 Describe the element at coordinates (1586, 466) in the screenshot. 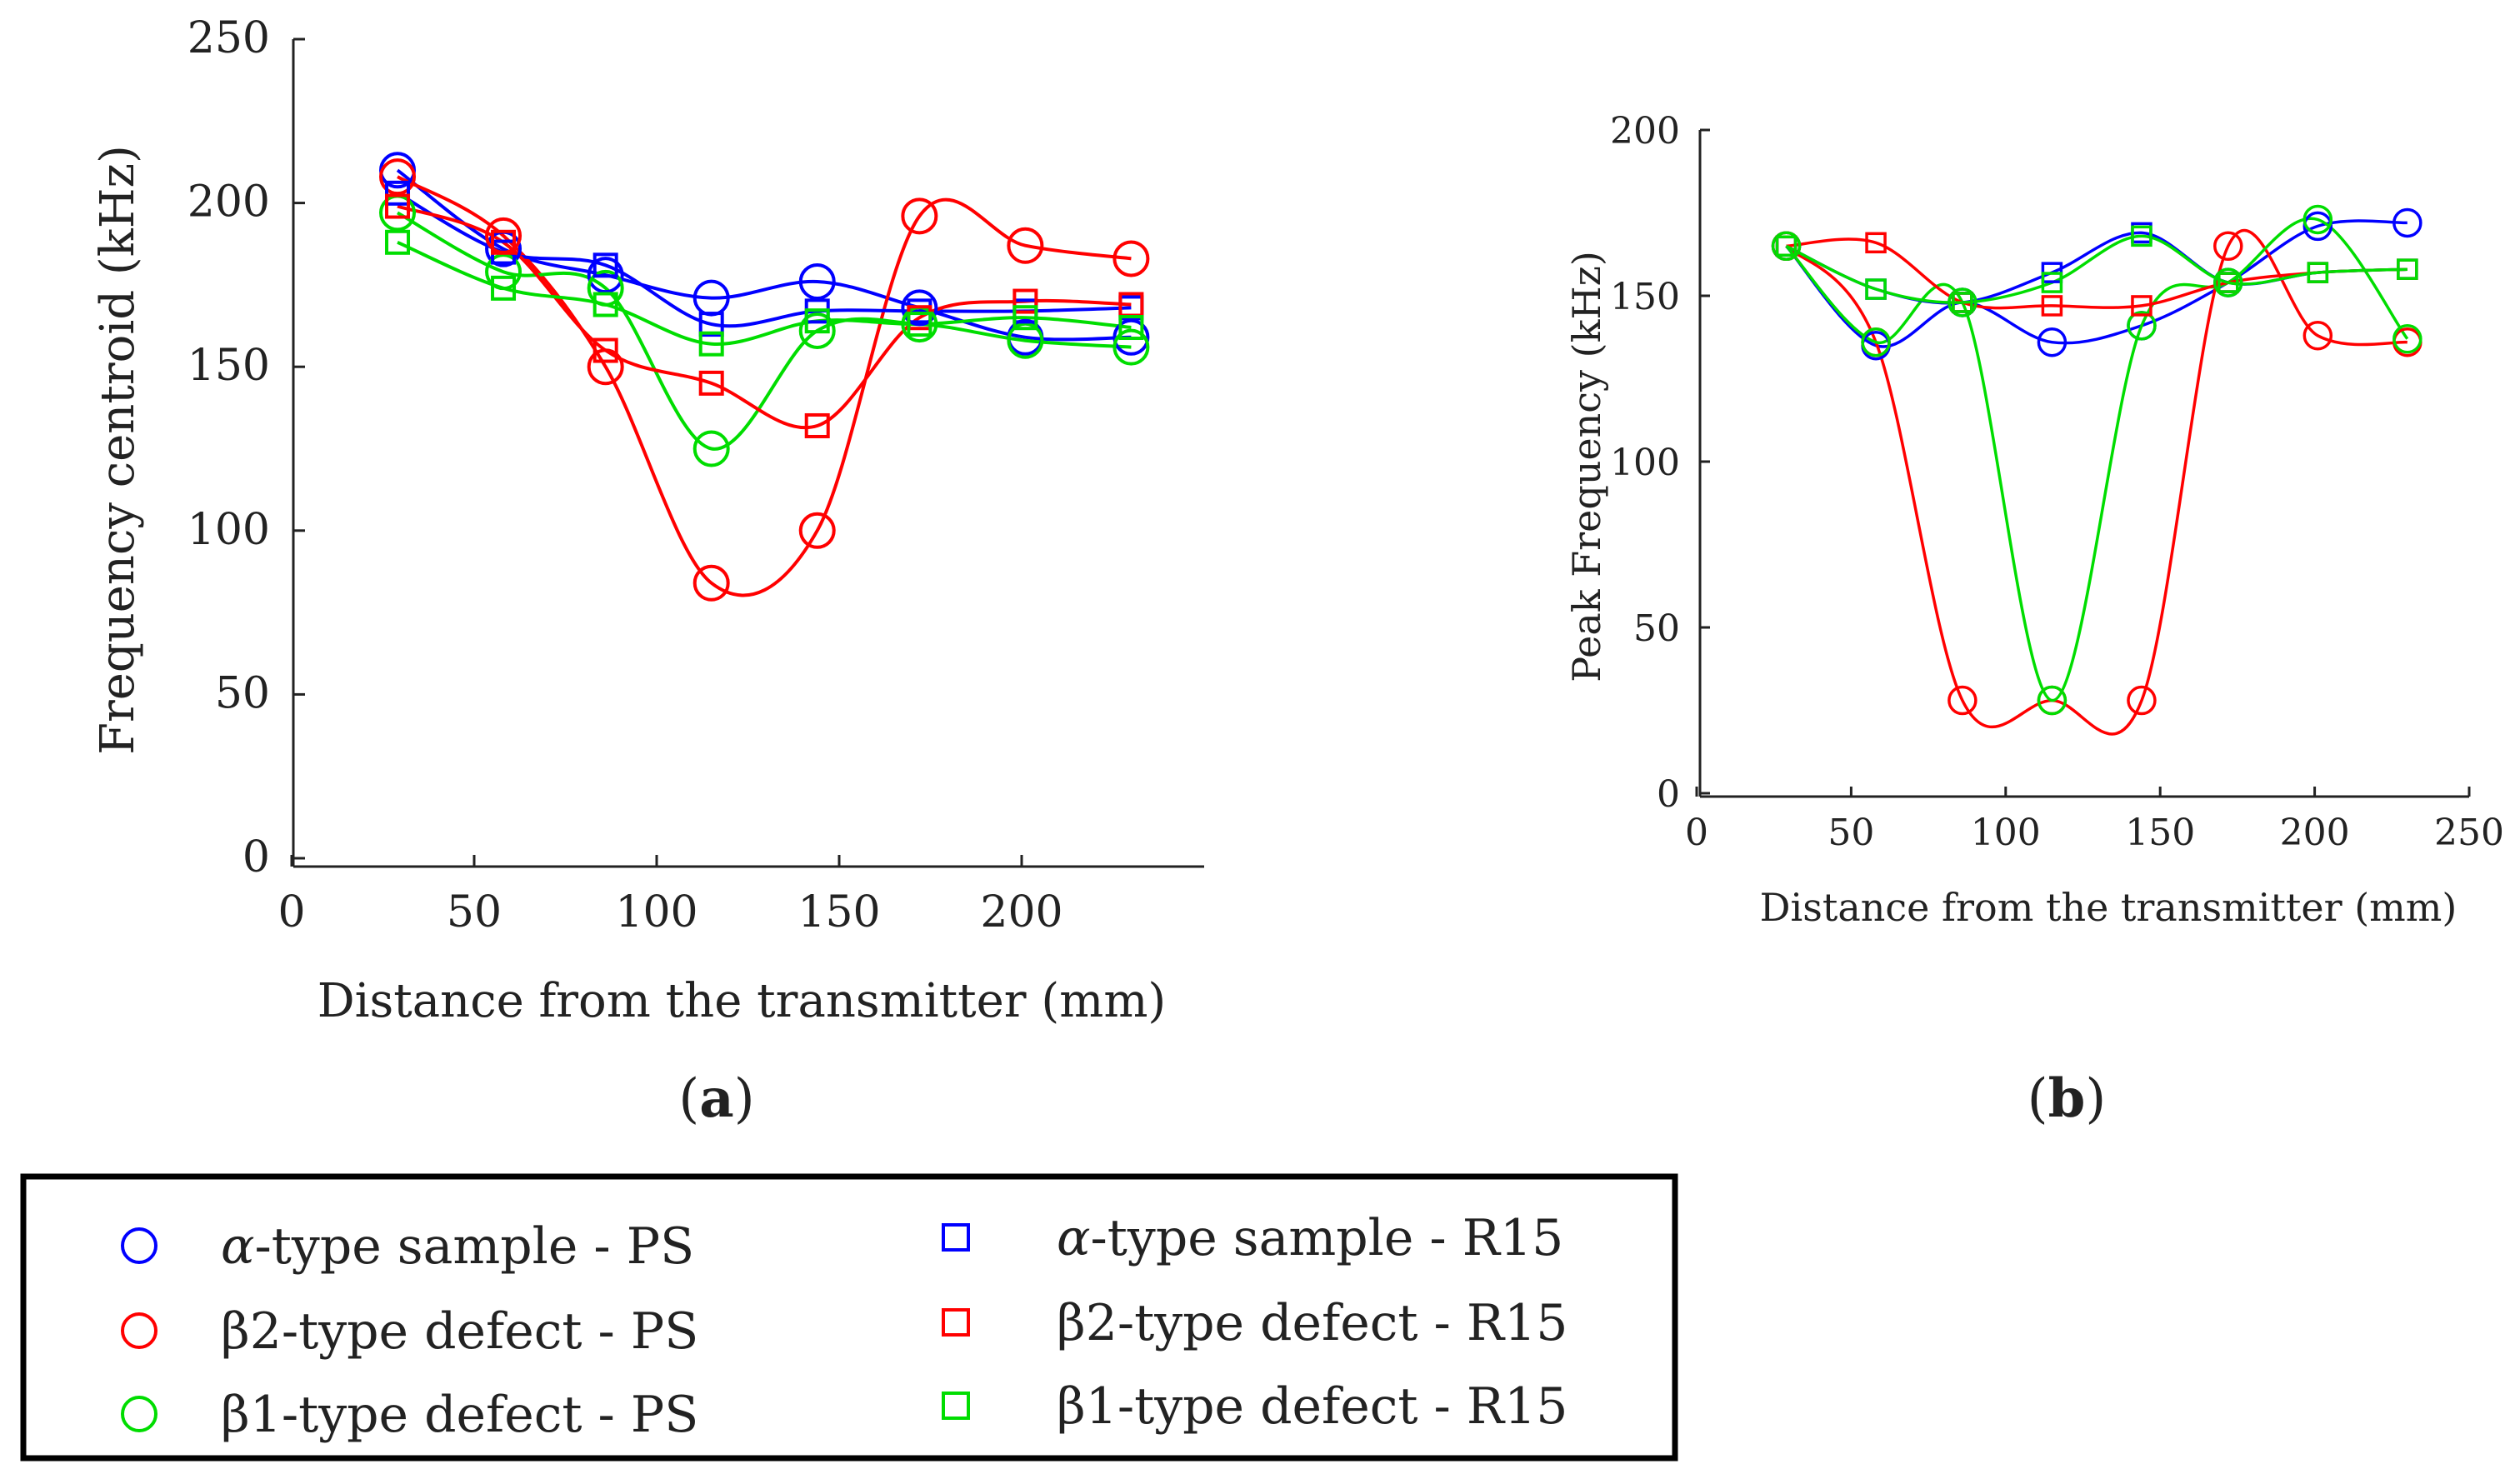

I see `chart-b-ylabel: Peak Frequency (kHz)` at that location.